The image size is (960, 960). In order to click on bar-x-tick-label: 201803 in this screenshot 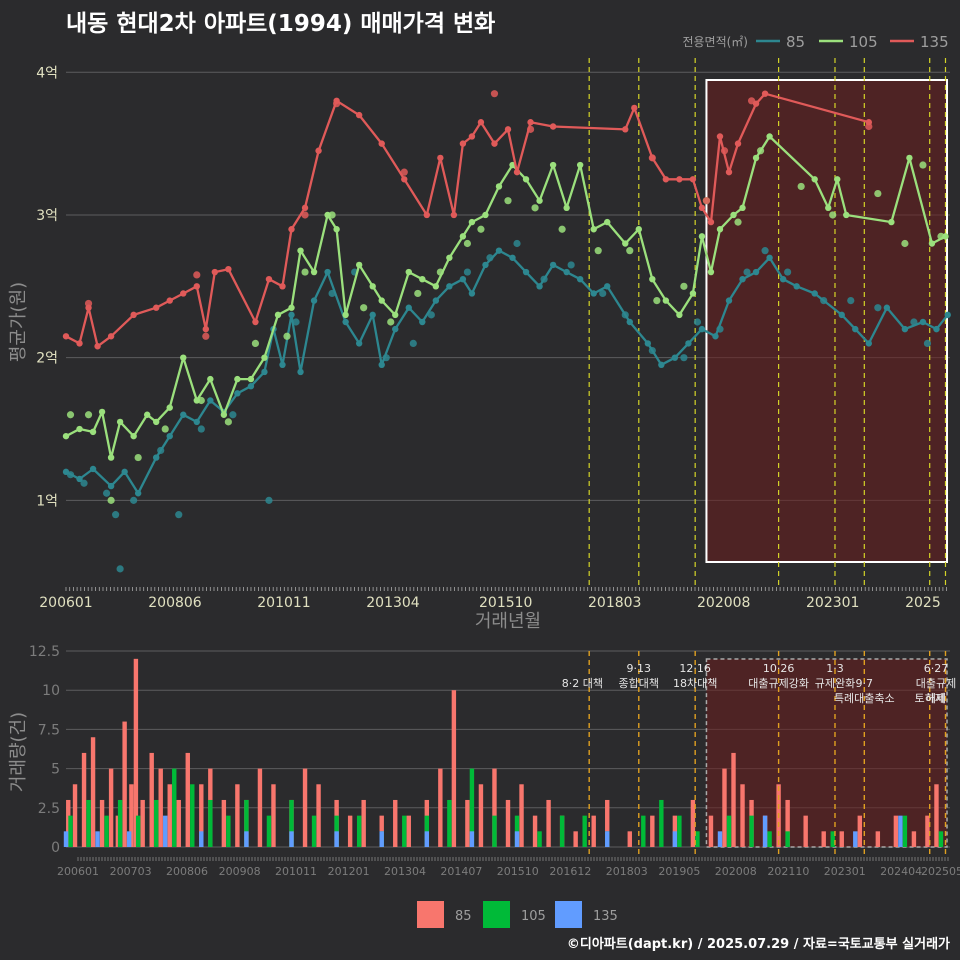, I will do `click(627, 871)`.